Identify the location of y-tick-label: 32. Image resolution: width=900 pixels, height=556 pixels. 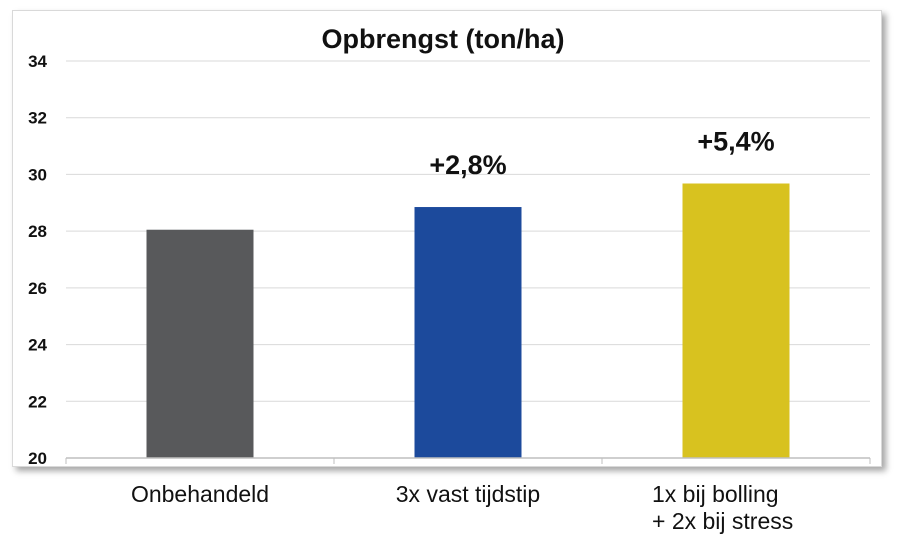
(37, 118).